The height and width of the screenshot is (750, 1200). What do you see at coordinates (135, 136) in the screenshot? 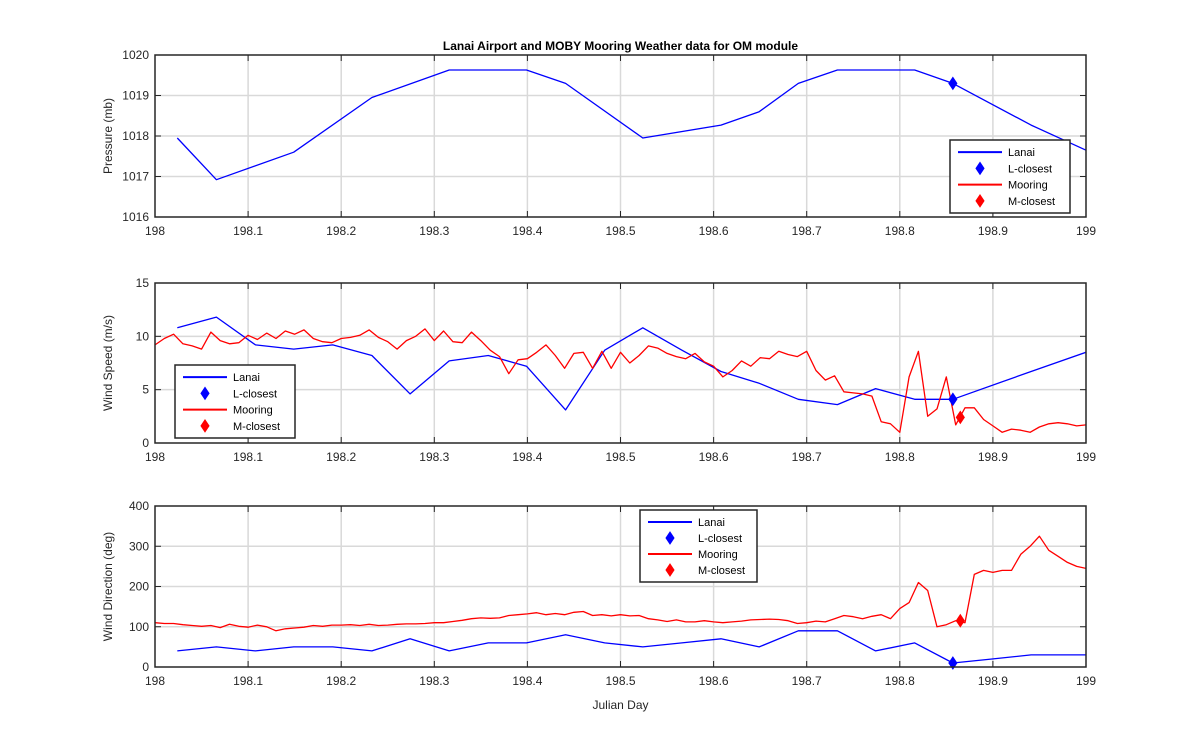
I see `y-tick-label: 1018` at bounding box center [135, 136].